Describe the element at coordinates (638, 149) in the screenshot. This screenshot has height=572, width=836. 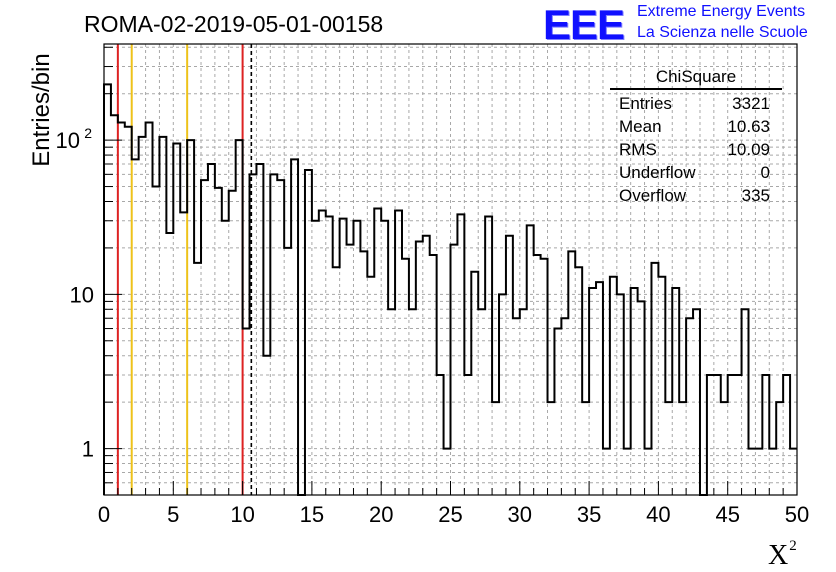
I see `stats-label: RMS` at that location.